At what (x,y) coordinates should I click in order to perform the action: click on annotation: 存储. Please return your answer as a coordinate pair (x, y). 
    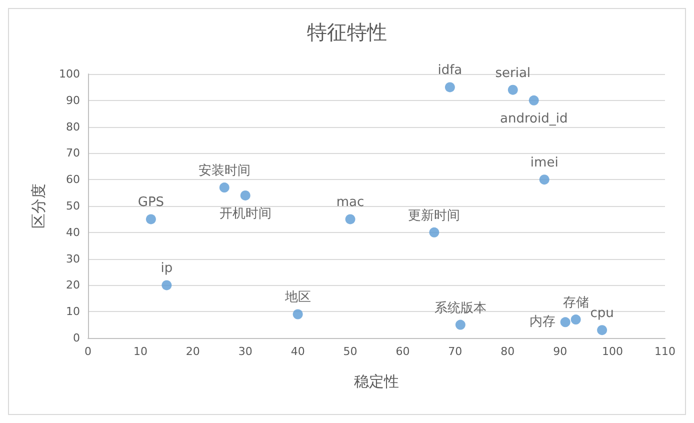
    Looking at the image, I should click on (575, 303).